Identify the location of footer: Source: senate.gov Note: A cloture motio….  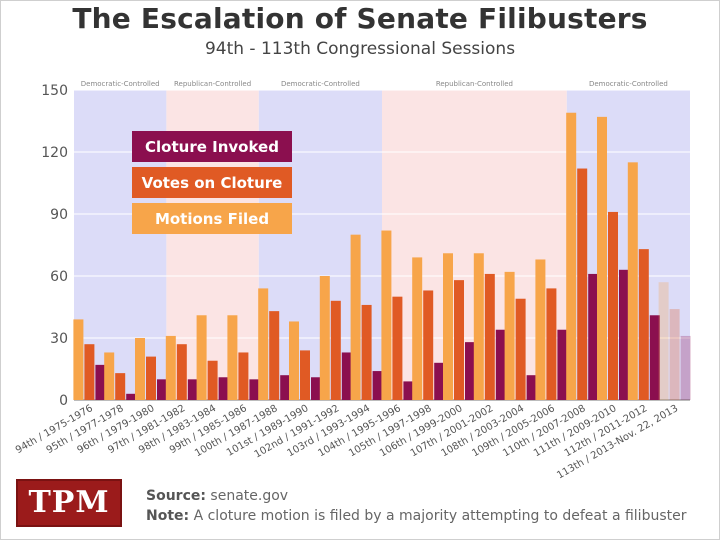
(416, 506).